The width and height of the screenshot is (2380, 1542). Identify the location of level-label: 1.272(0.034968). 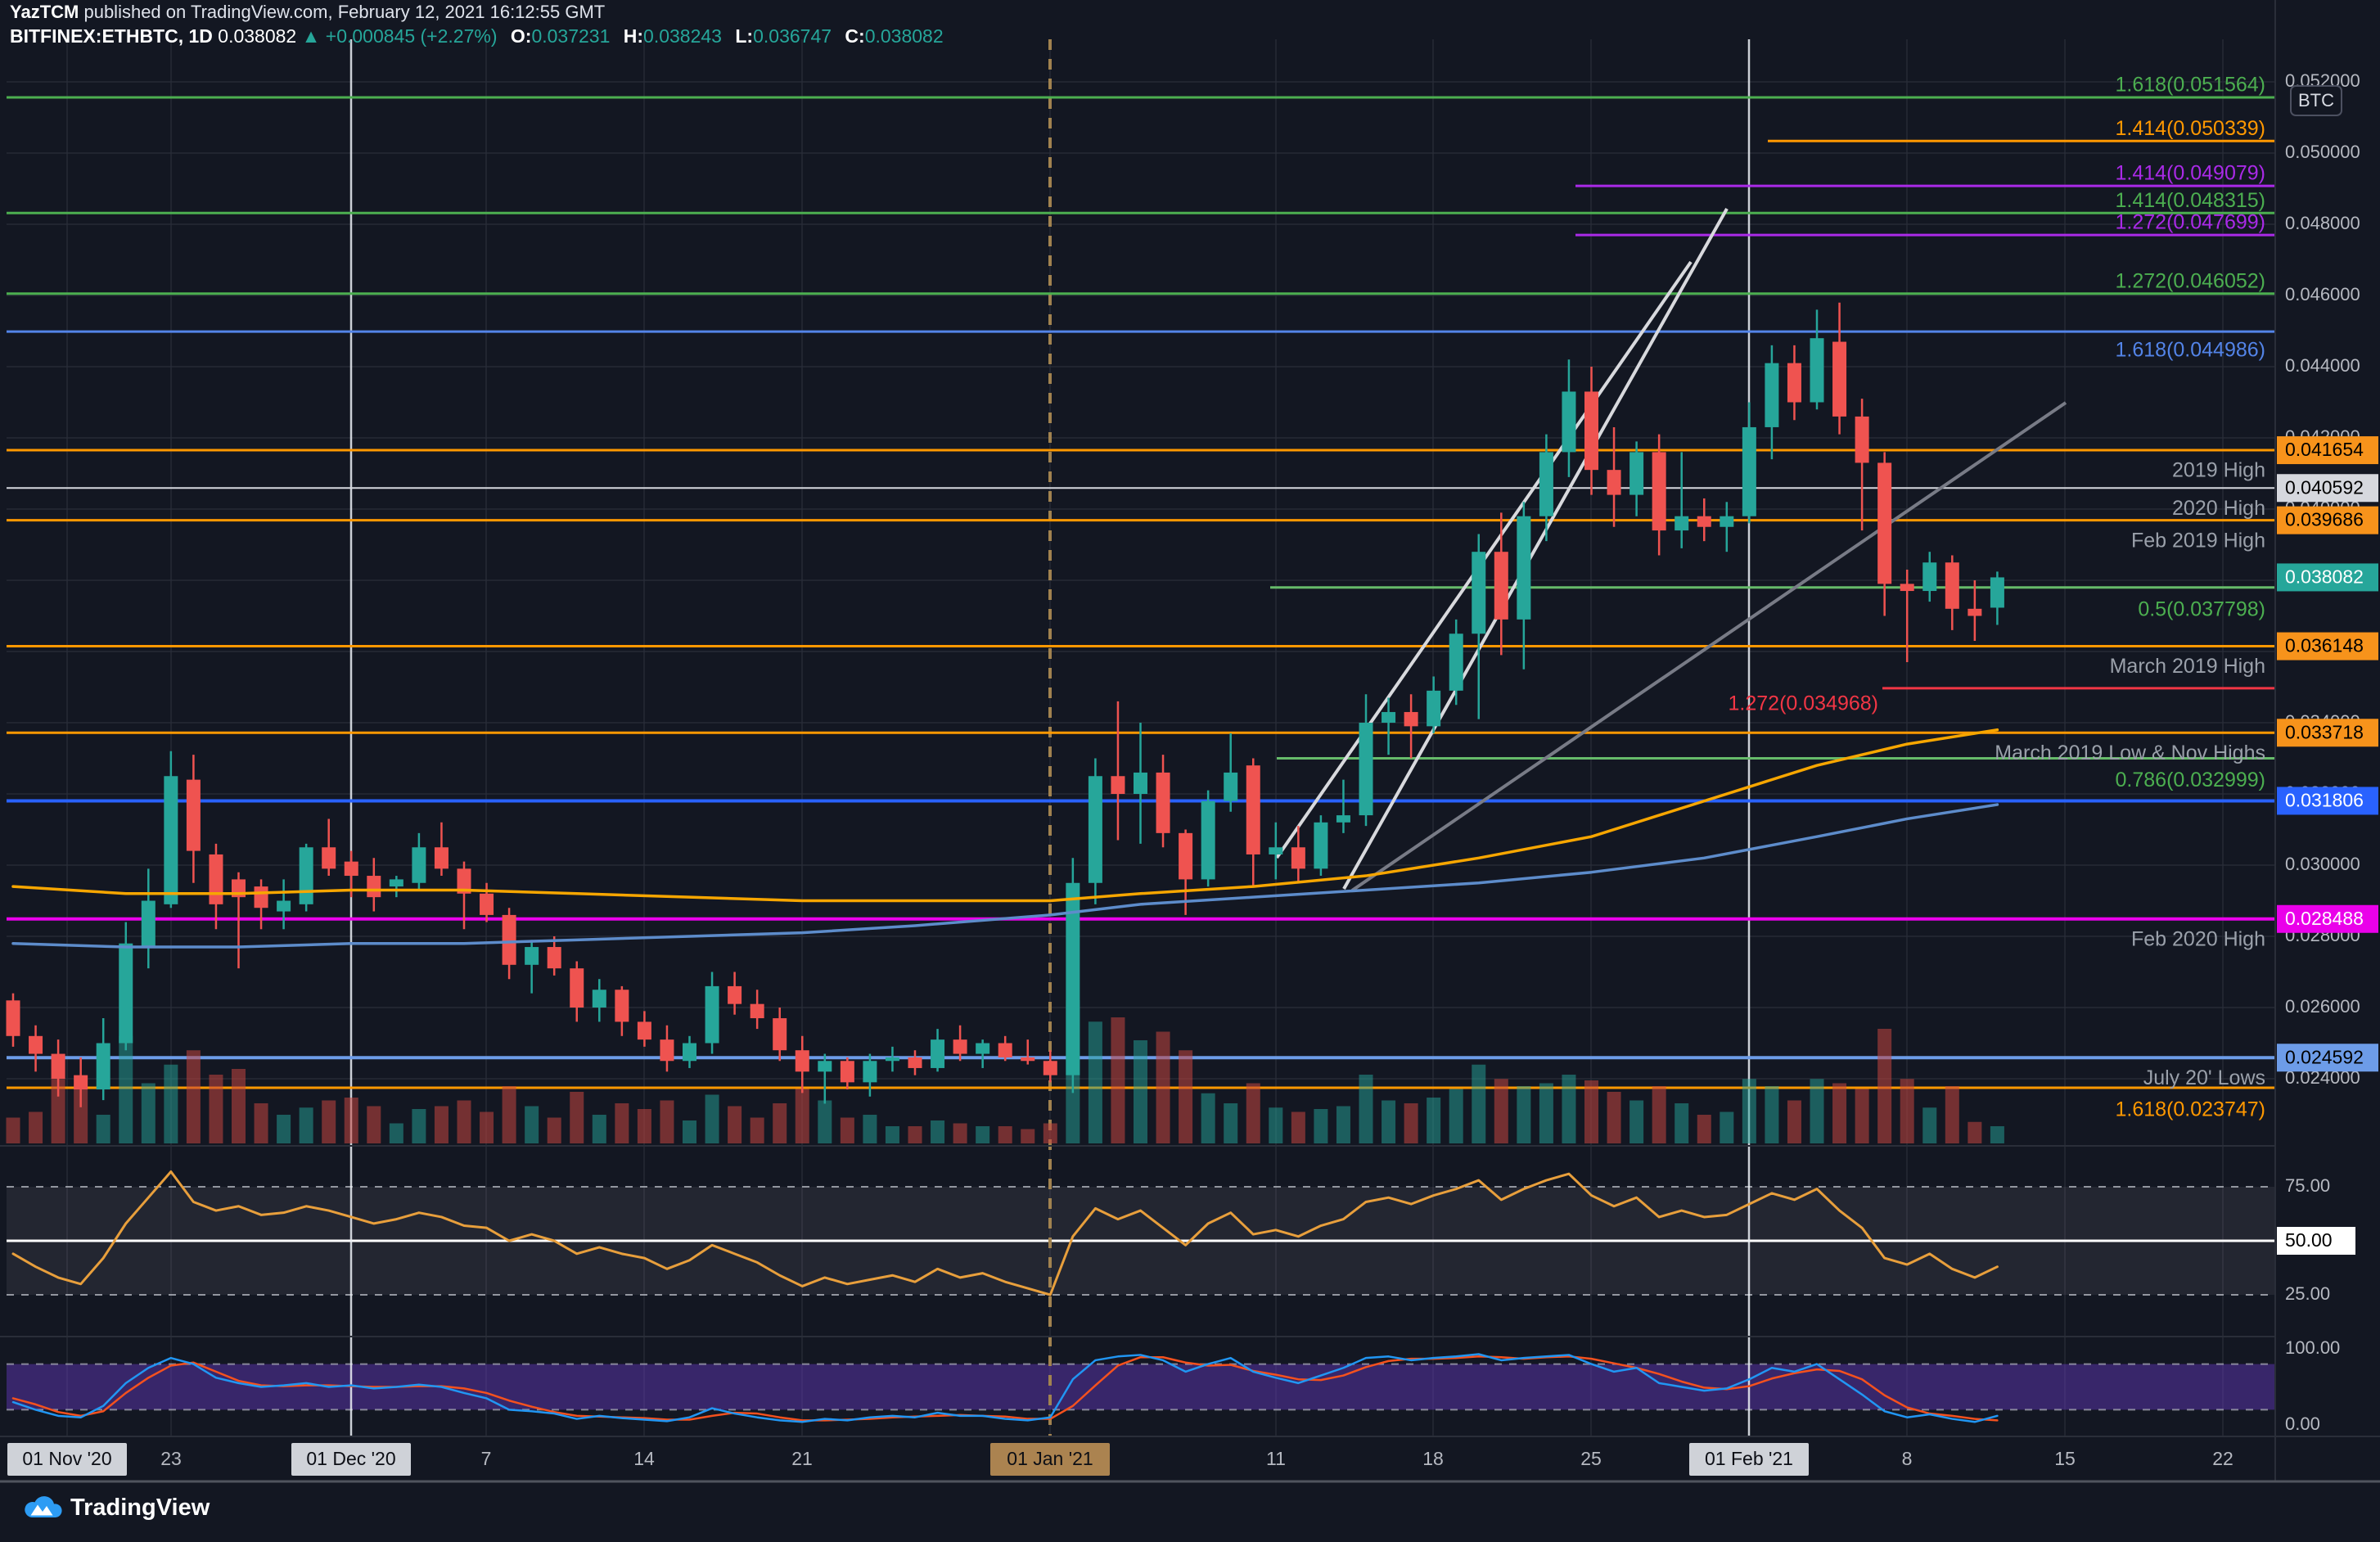
(1803, 703).